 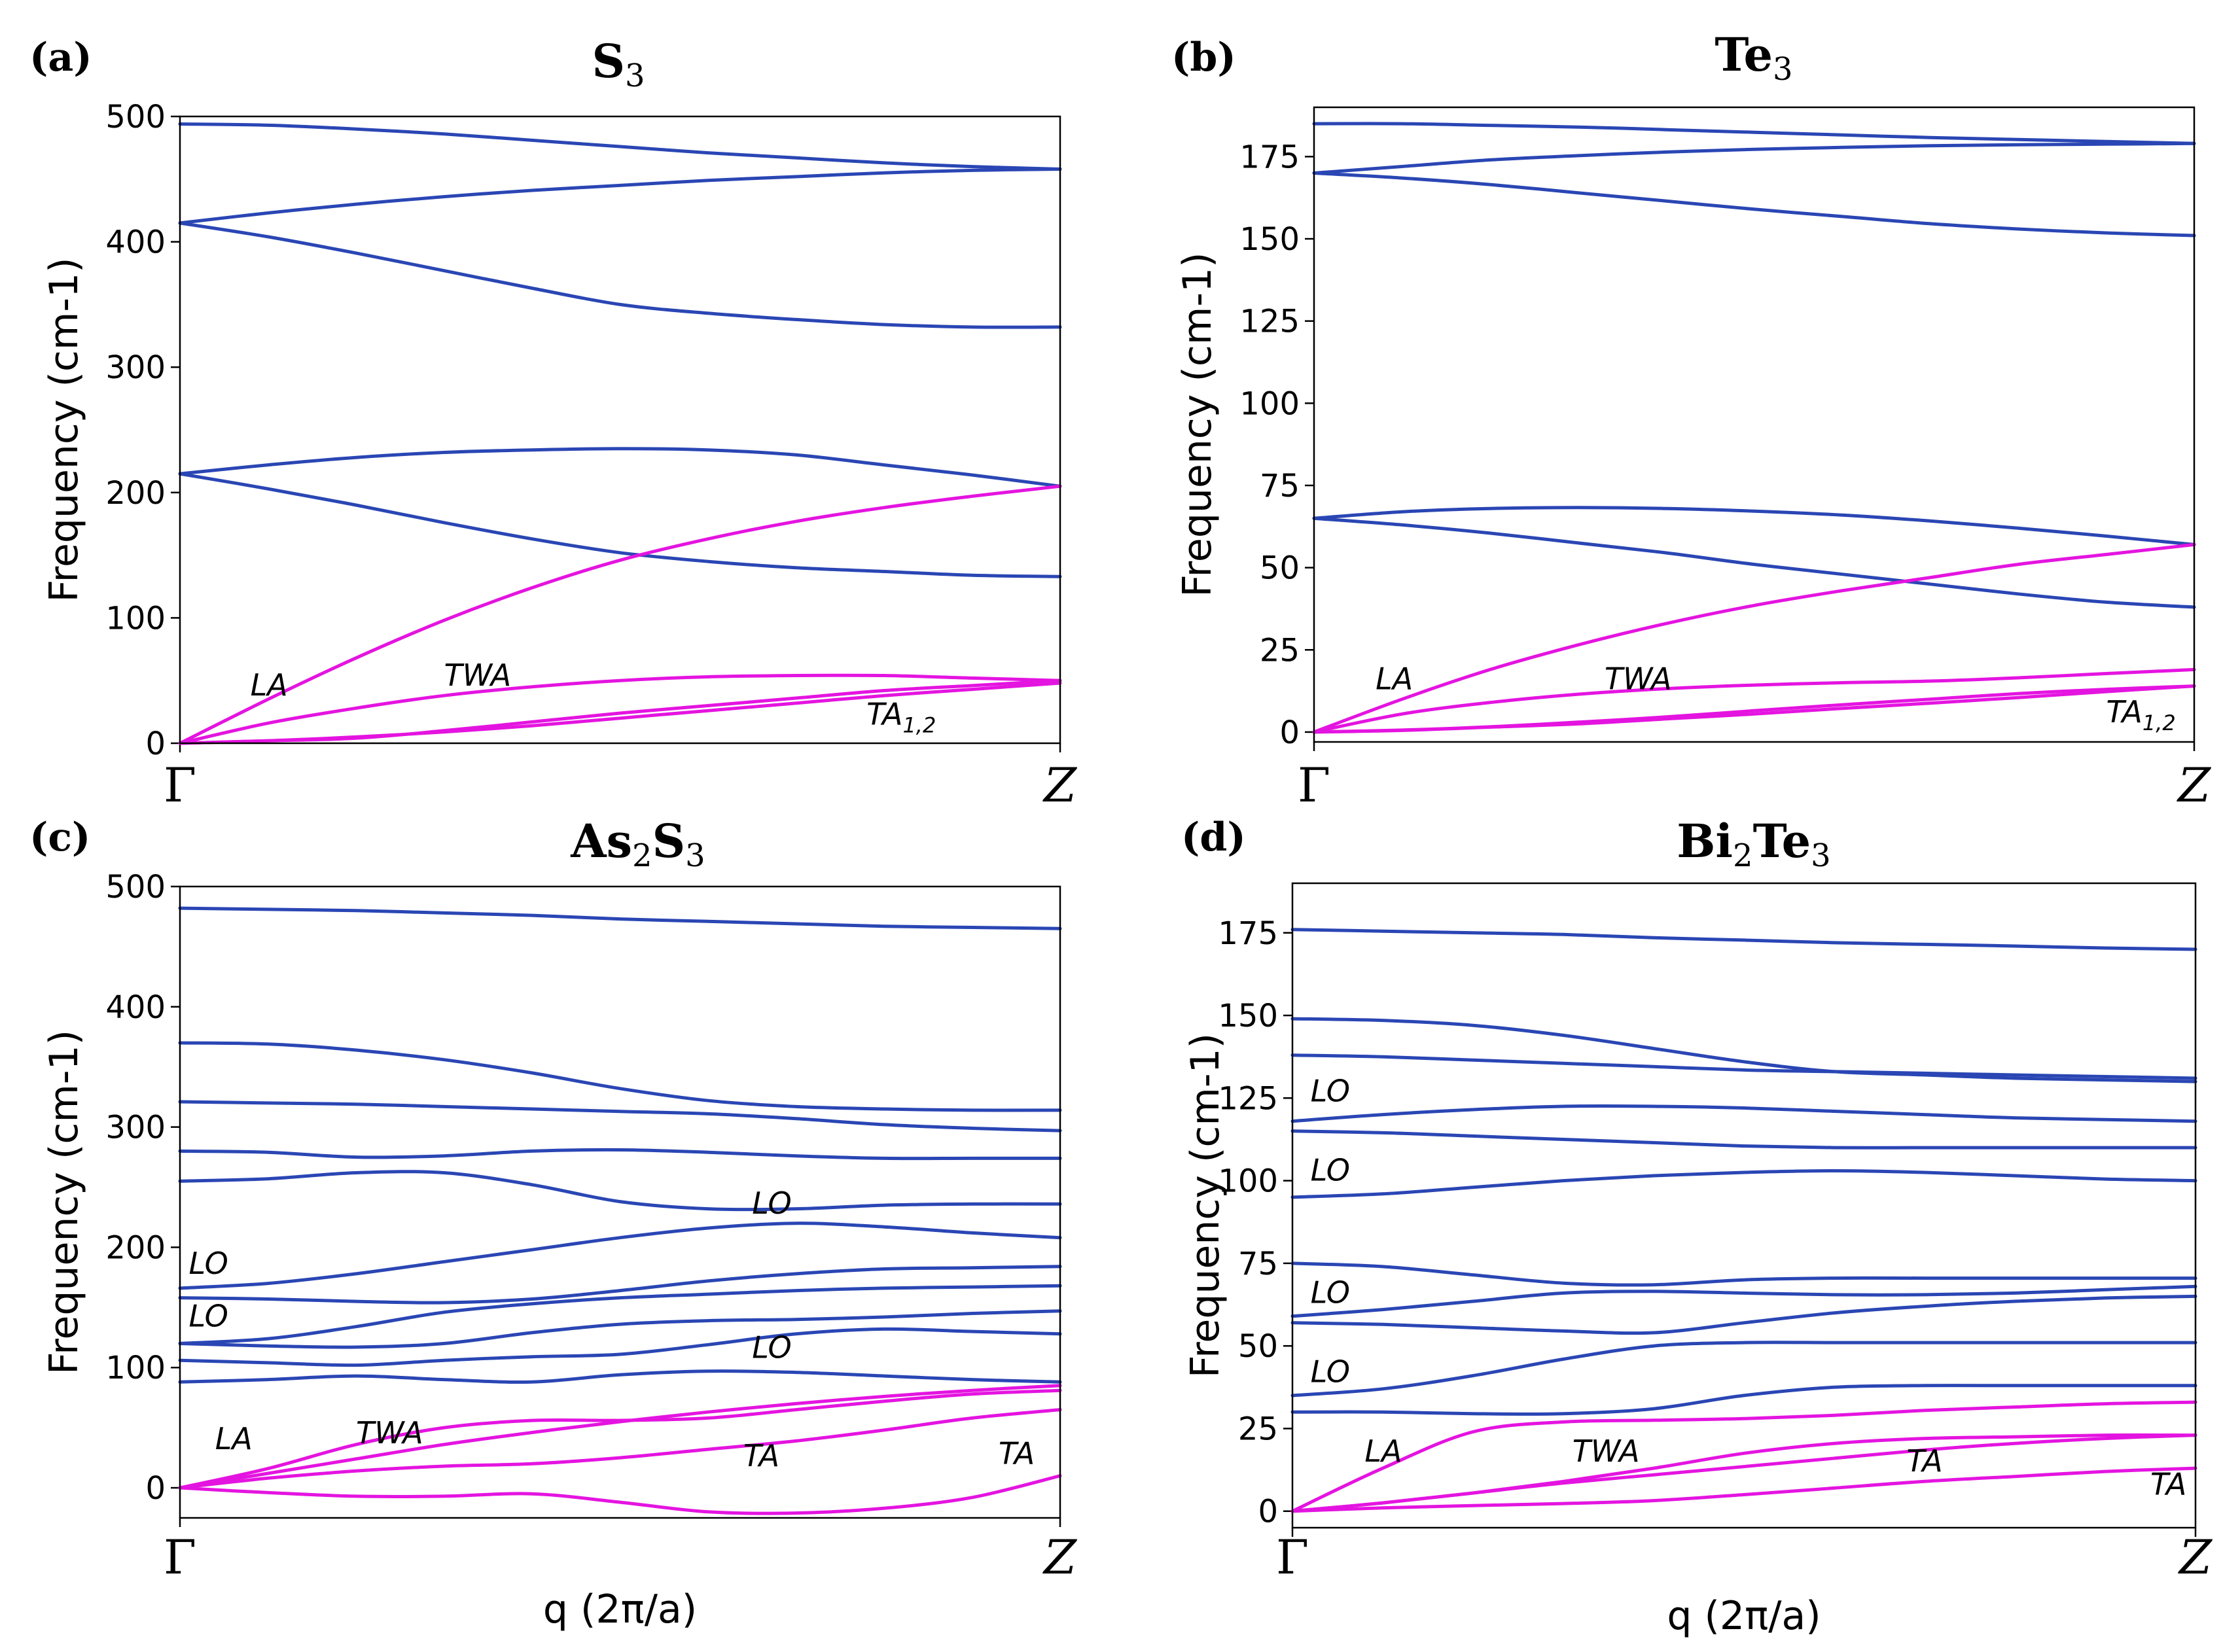 I want to click on y-tick-label: 500, so click(x=135, y=117).